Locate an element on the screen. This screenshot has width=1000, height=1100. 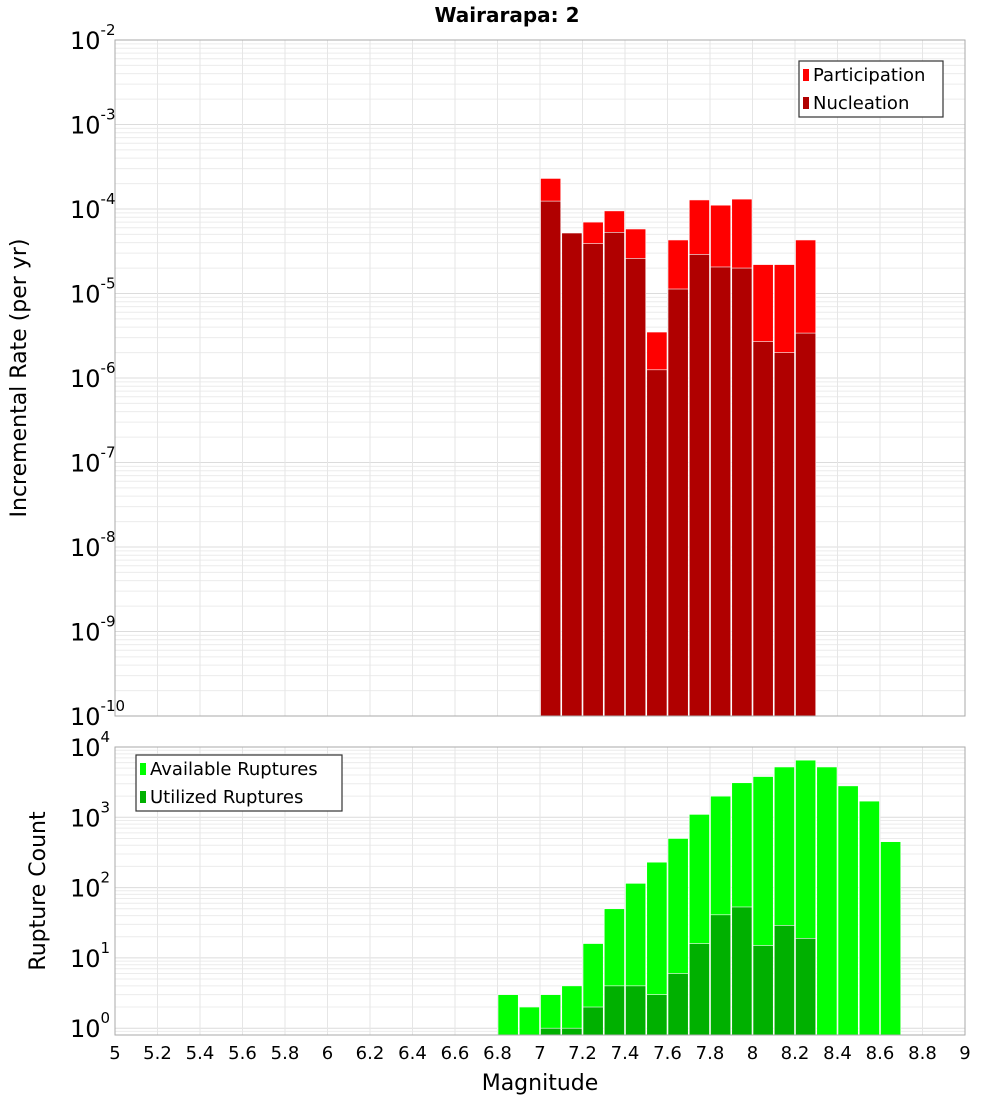
x-tick-label: 5.4 is located at coordinates (200, 1053).